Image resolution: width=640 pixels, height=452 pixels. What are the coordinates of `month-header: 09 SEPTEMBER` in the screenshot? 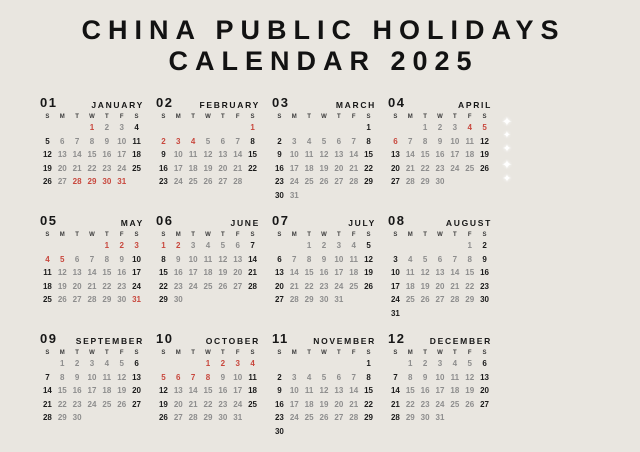 It's located at (92, 338).